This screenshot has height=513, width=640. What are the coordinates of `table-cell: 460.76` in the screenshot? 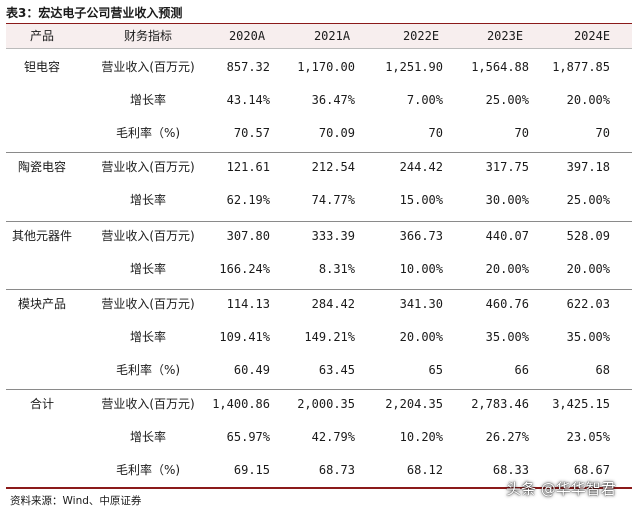 It's located at (507, 304).